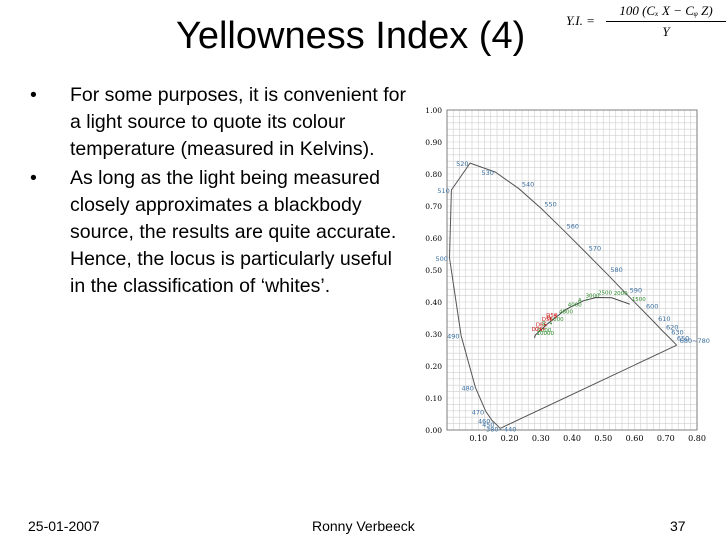 This screenshot has width=728, height=546. What do you see at coordinates (433, 174) in the screenshot?
I see `y-tick-label: 0.80` at bounding box center [433, 174].